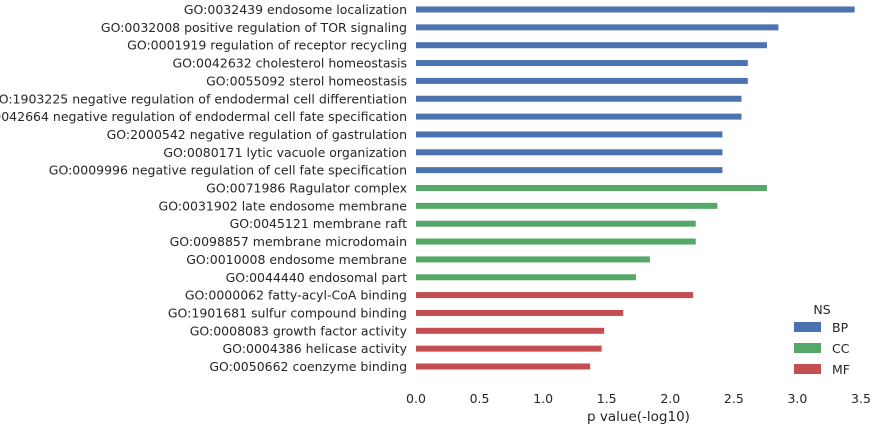  I want to click on x-tick-label: 2.0, so click(670, 398).